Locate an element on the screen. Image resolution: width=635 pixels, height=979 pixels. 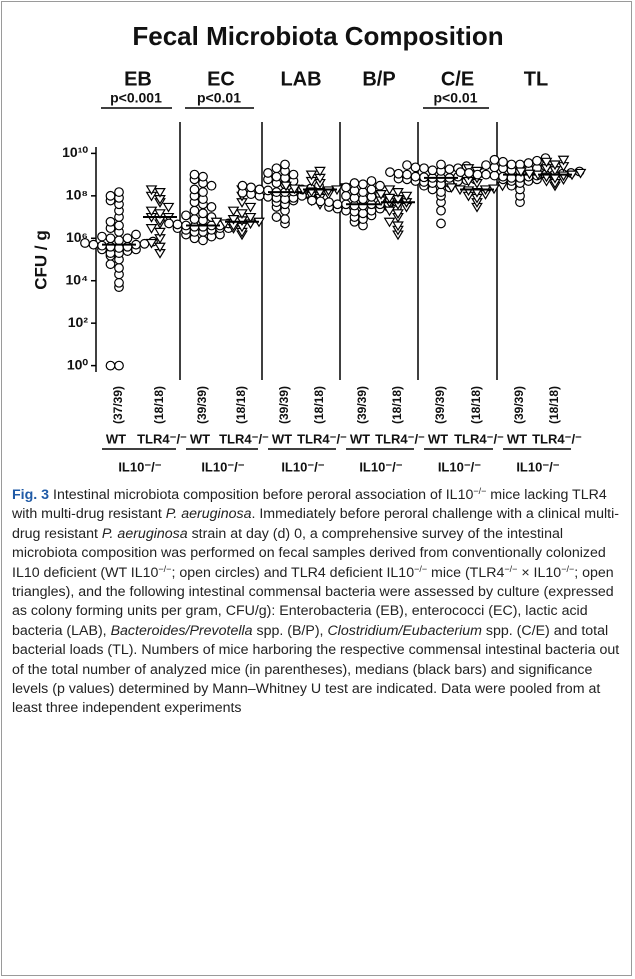
caption-text: Clostridium/Eubacterium is located at coordinates (404, 630).